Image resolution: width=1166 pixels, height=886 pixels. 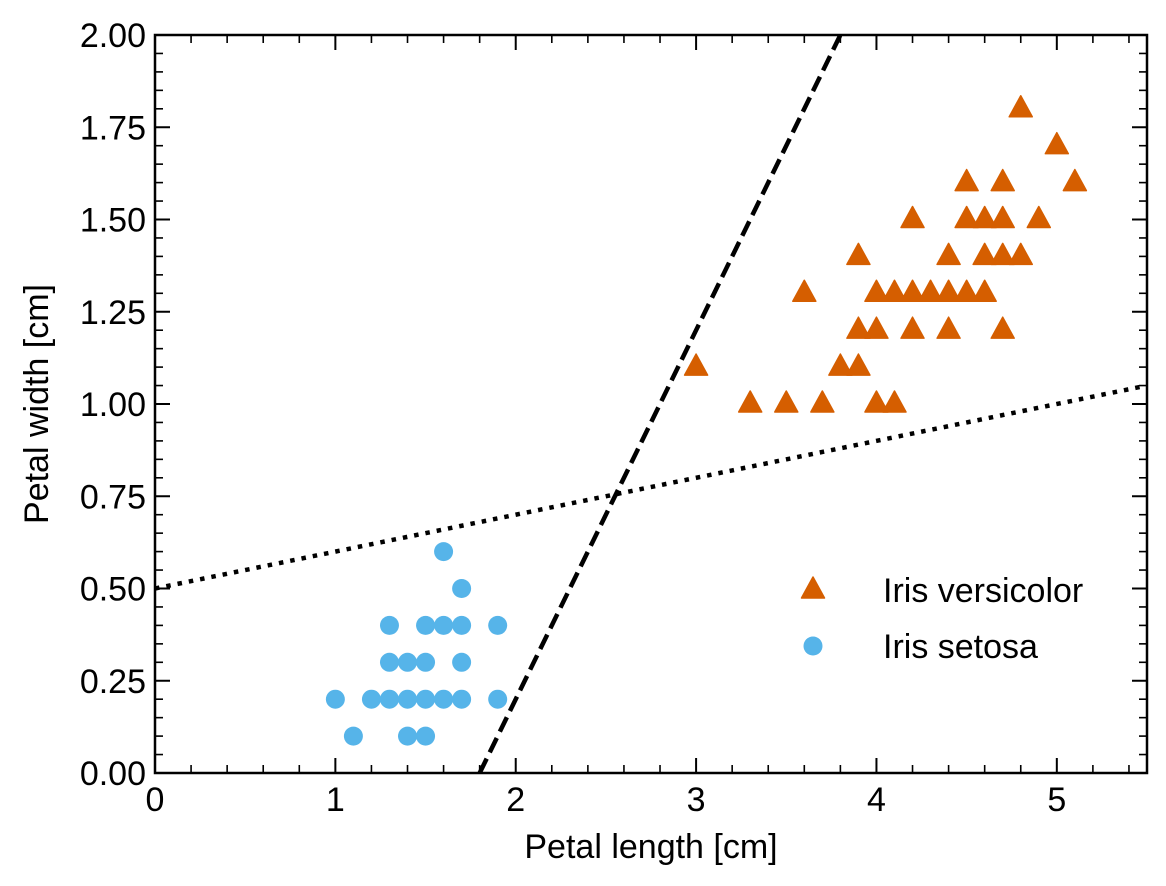 I want to click on y-tick-label: 1.50, so click(x=113, y=221).